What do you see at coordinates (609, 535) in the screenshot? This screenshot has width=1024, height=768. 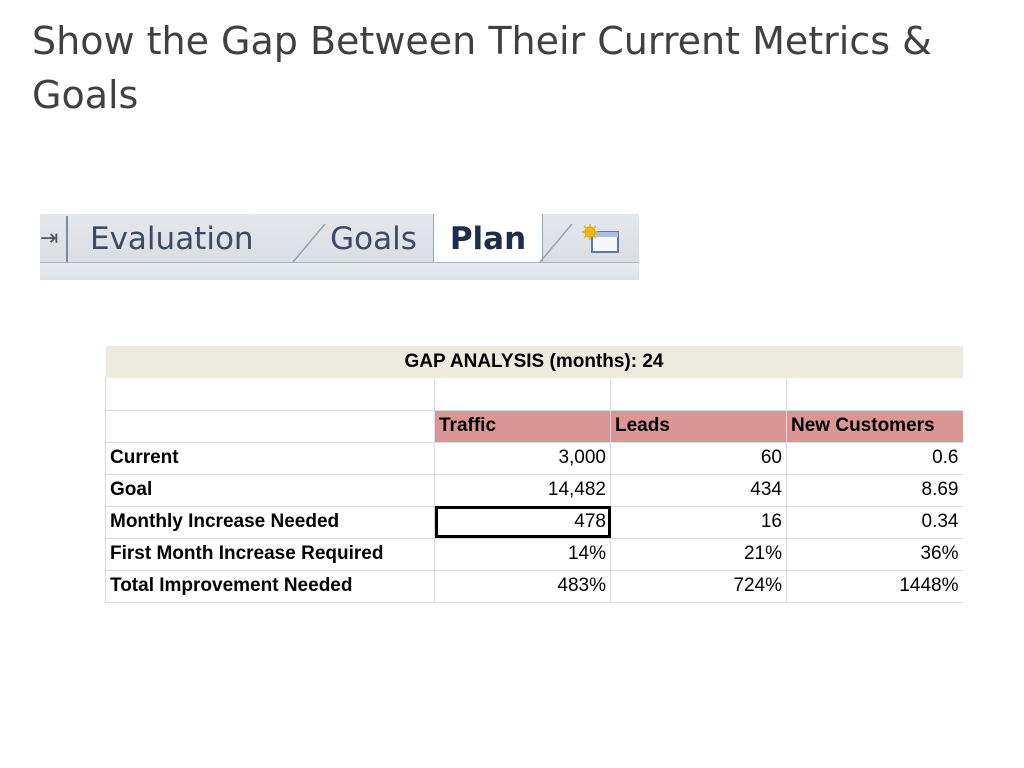 I see `fill-handle` at bounding box center [609, 535].